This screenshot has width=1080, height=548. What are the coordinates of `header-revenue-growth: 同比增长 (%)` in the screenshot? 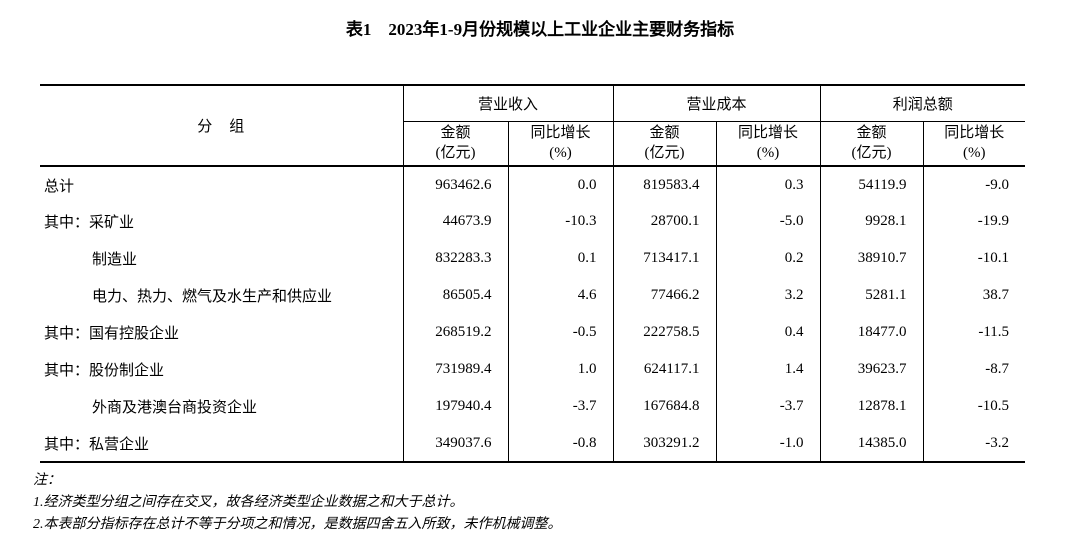 It's located at (560, 144).